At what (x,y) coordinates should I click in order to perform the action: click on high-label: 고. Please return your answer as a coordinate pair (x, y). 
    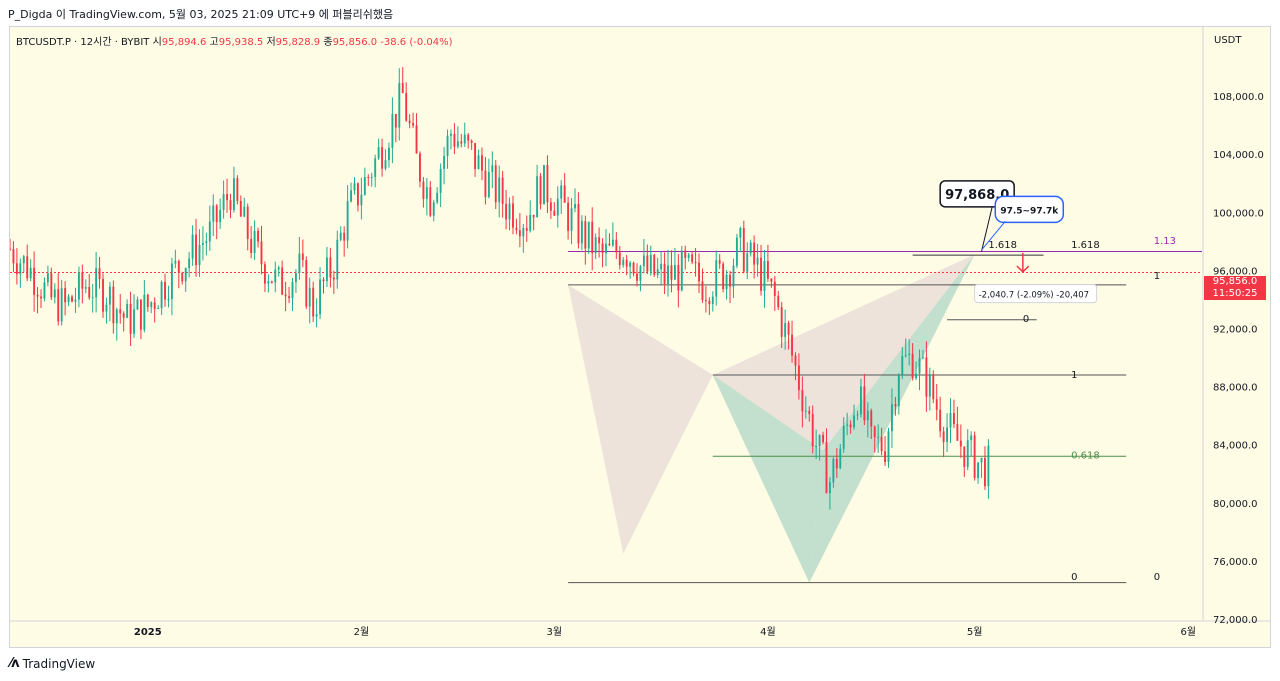
    Looking at the image, I should click on (214, 42).